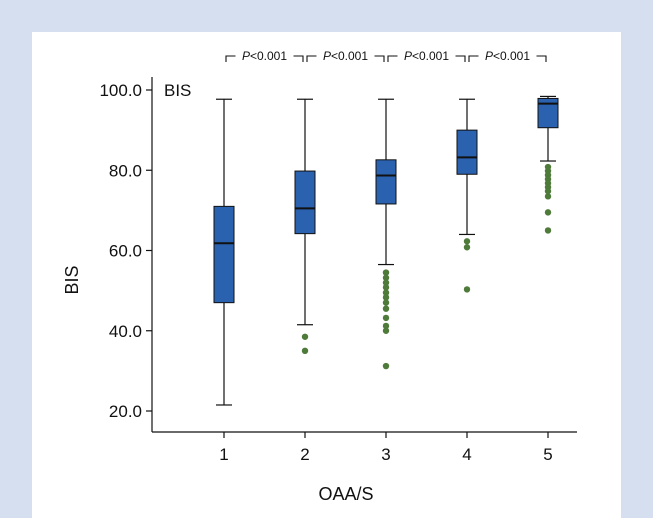  I want to click on y-axis-title: BIS, so click(72, 279).